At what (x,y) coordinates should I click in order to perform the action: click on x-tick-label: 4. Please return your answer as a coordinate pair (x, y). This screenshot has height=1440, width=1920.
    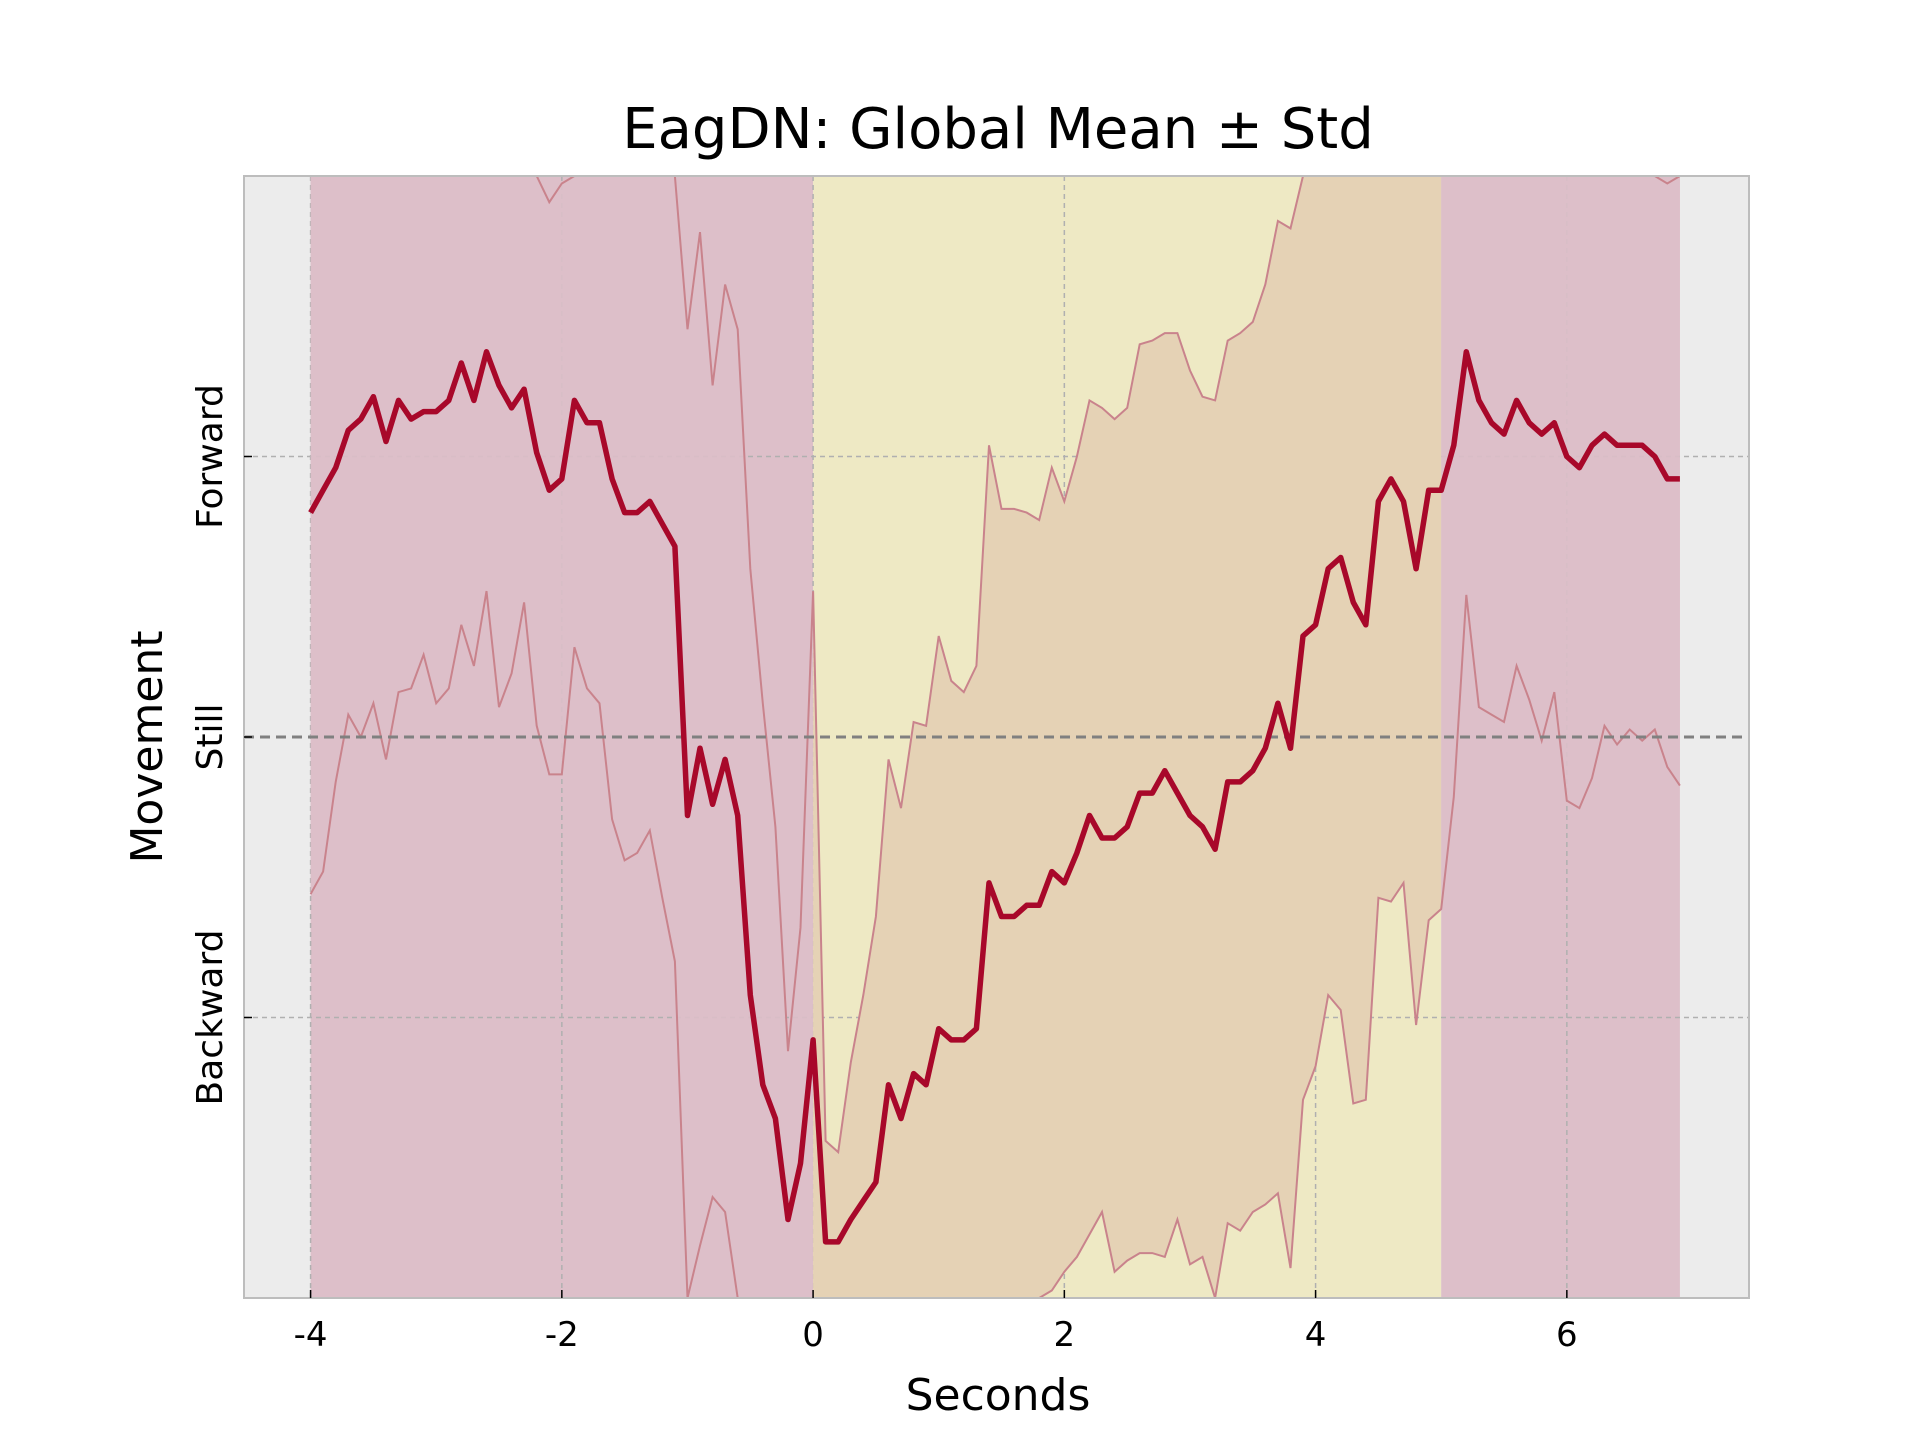
    Looking at the image, I should click on (1316, 1335).